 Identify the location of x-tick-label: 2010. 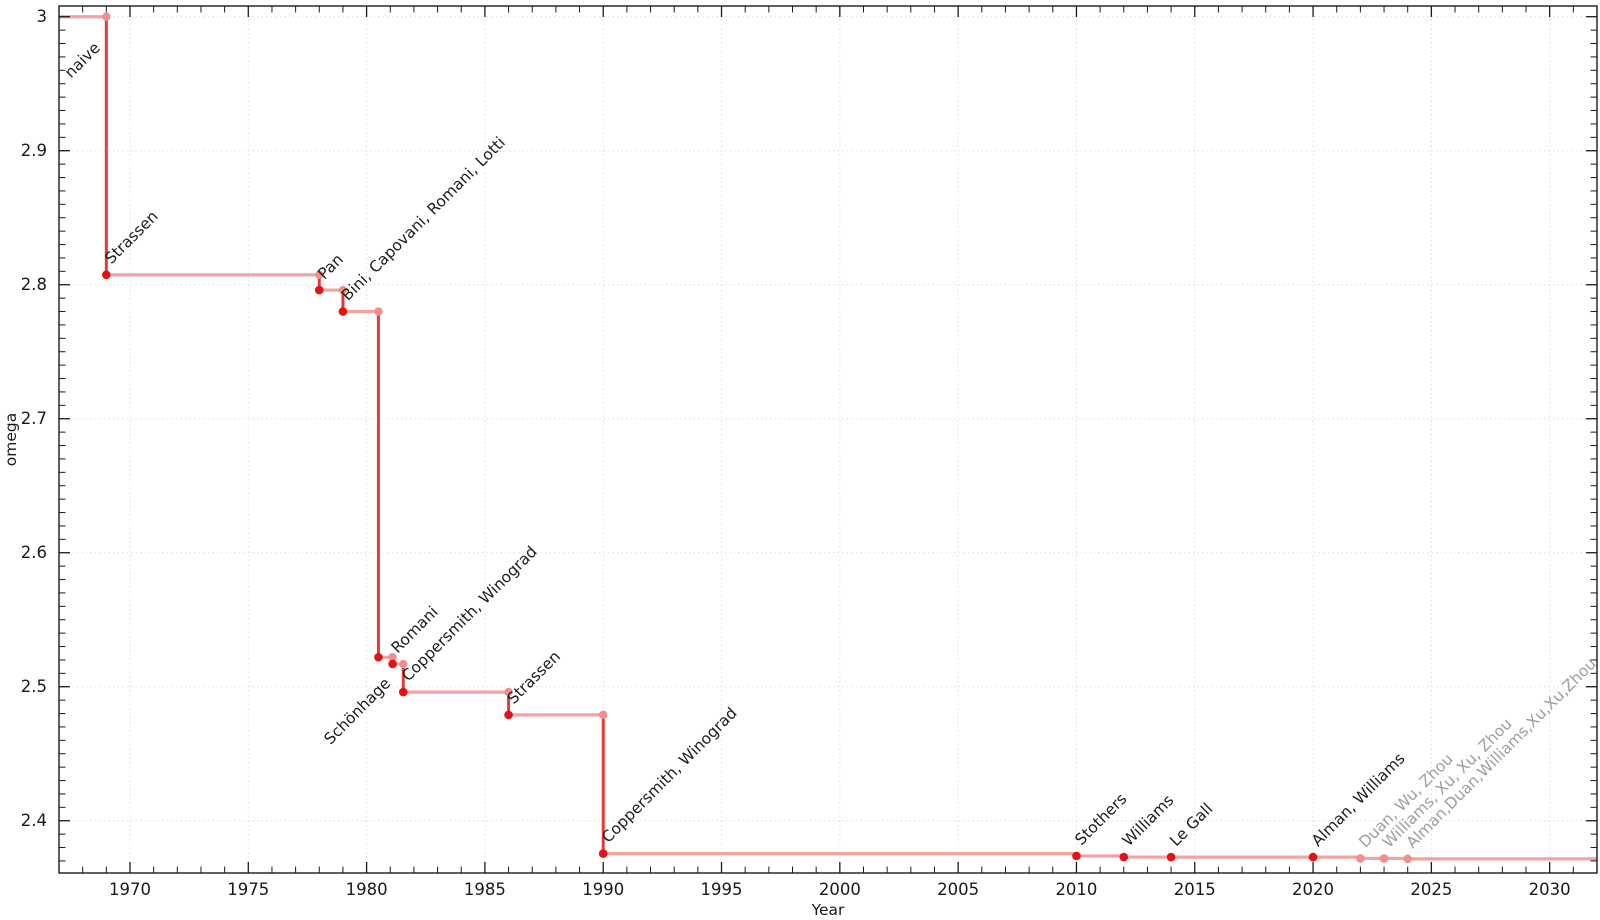
(1076, 889).